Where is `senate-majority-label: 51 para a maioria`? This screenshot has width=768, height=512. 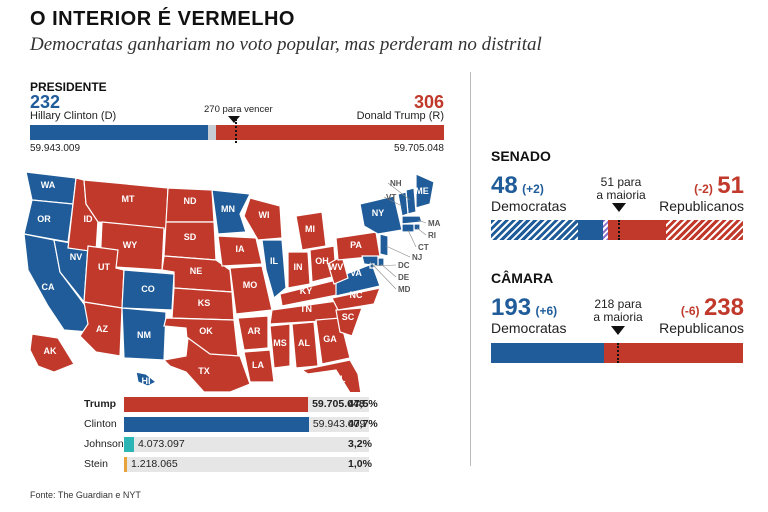
senate-majority-label: 51 para a maioria is located at coordinates (621, 189).